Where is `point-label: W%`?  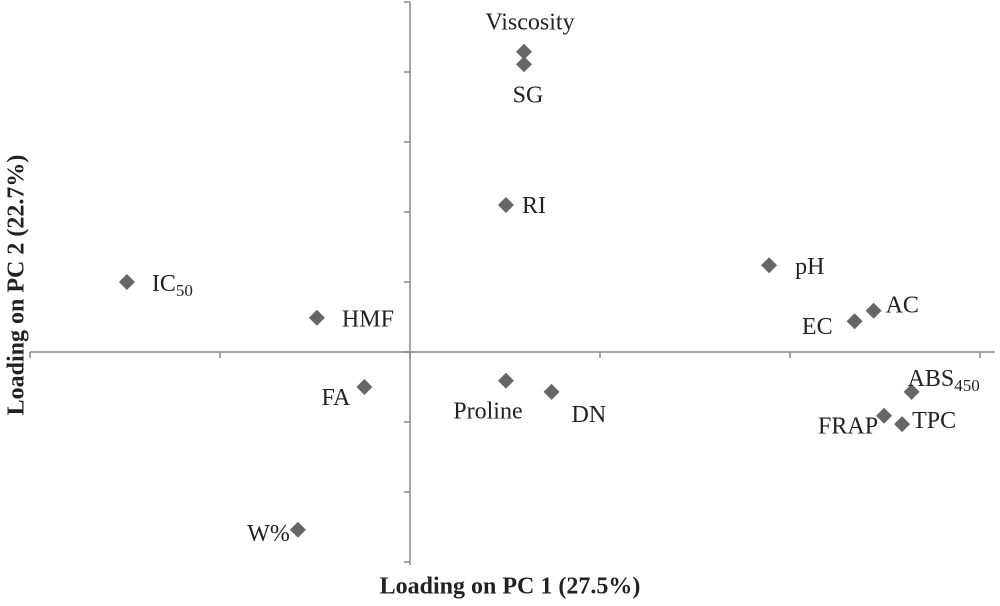 point-label: W% is located at coordinates (268, 533).